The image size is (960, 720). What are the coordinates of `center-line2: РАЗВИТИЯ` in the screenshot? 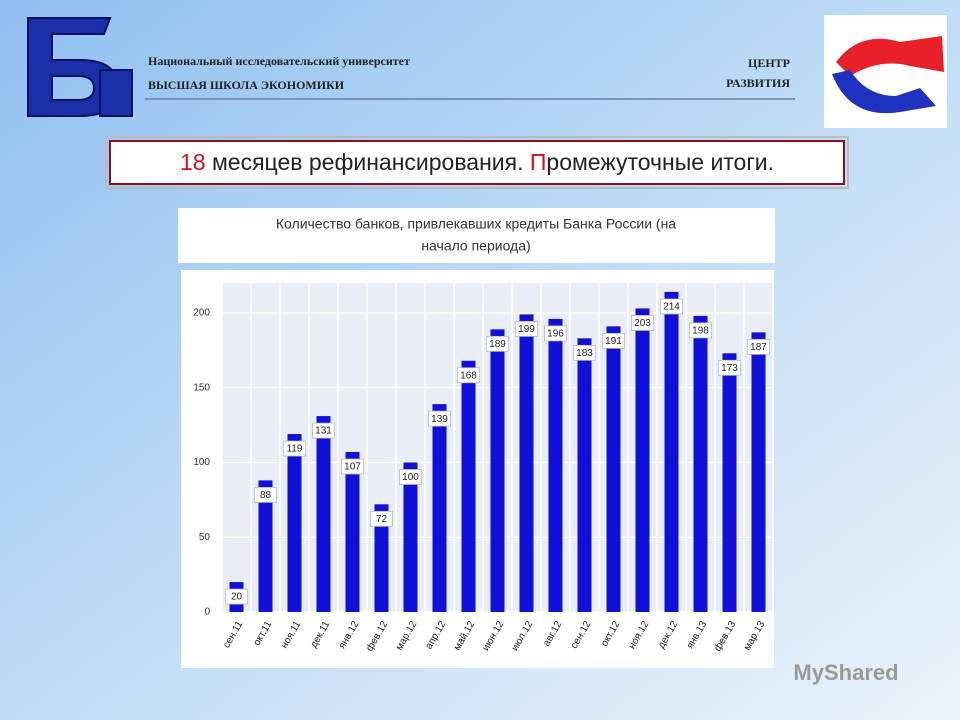 It's located at (758, 83).